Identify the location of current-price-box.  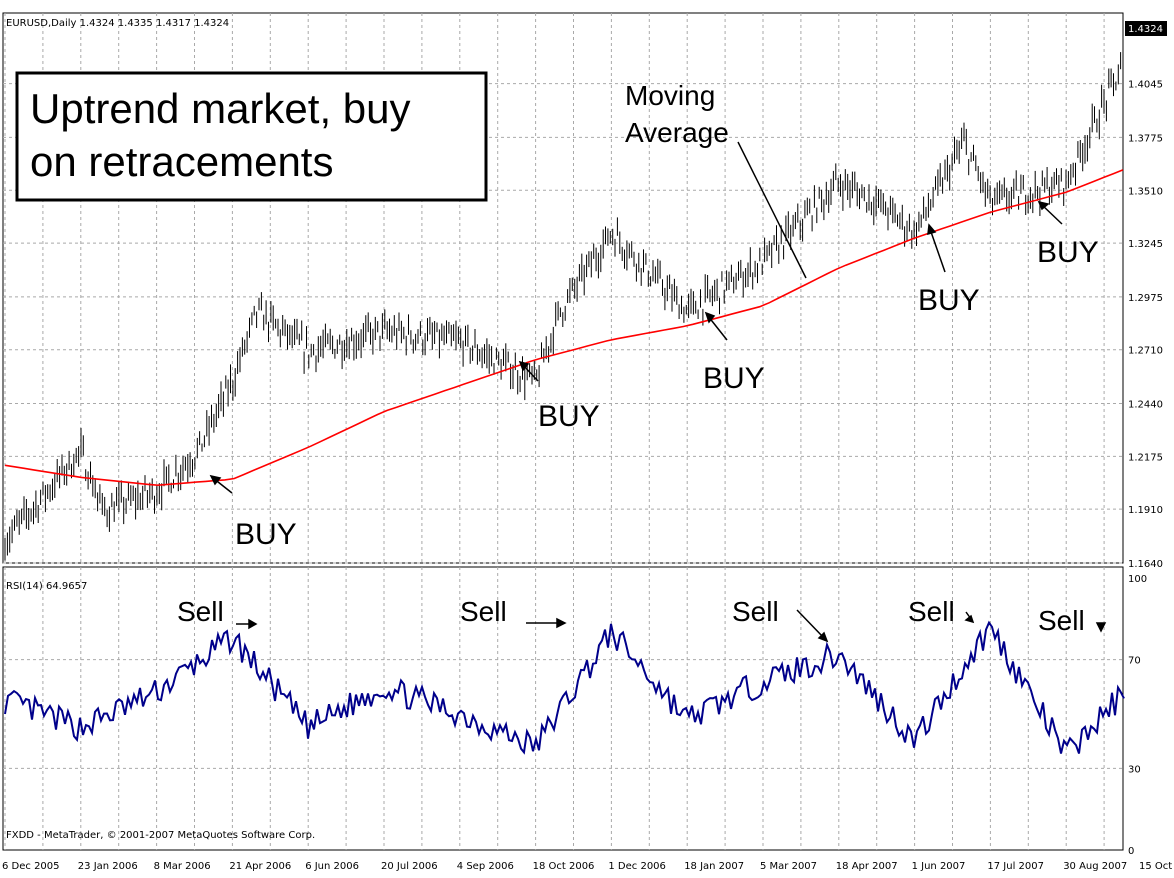
(1146, 28).